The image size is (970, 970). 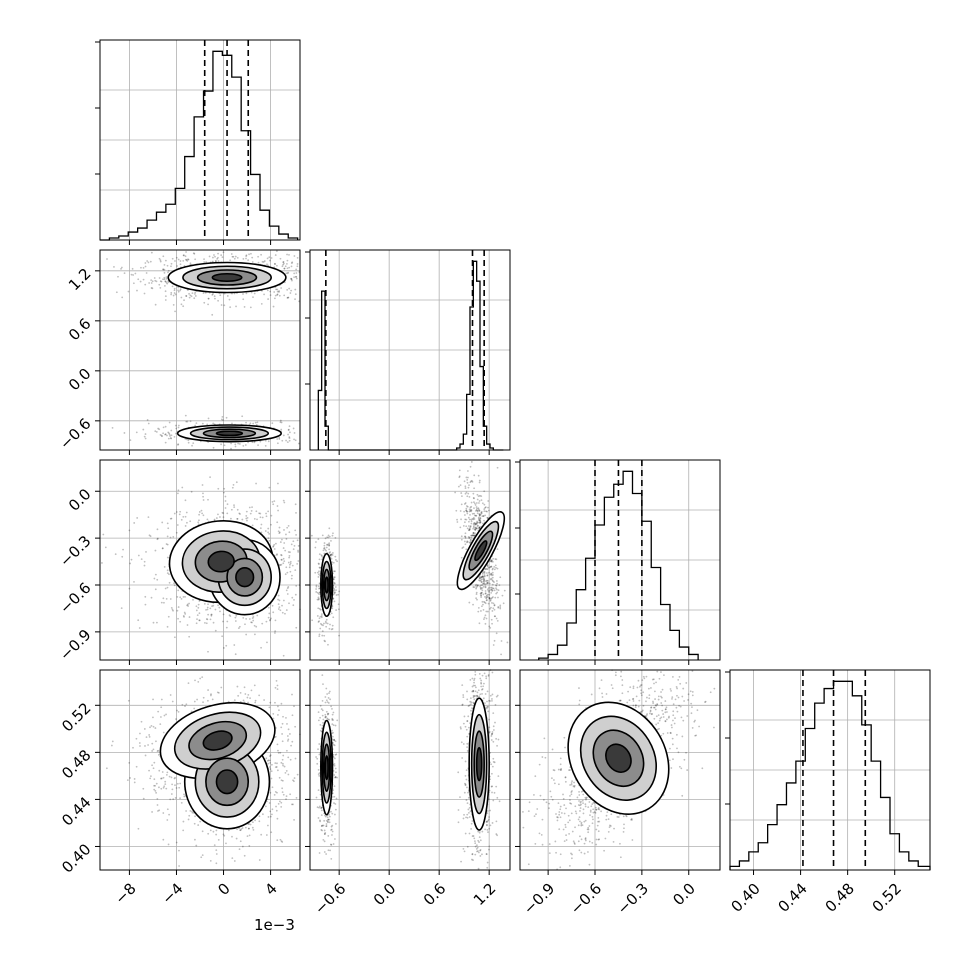 What do you see at coordinates (410, 355) in the screenshot?
I see `histogram-step` at bounding box center [410, 355].